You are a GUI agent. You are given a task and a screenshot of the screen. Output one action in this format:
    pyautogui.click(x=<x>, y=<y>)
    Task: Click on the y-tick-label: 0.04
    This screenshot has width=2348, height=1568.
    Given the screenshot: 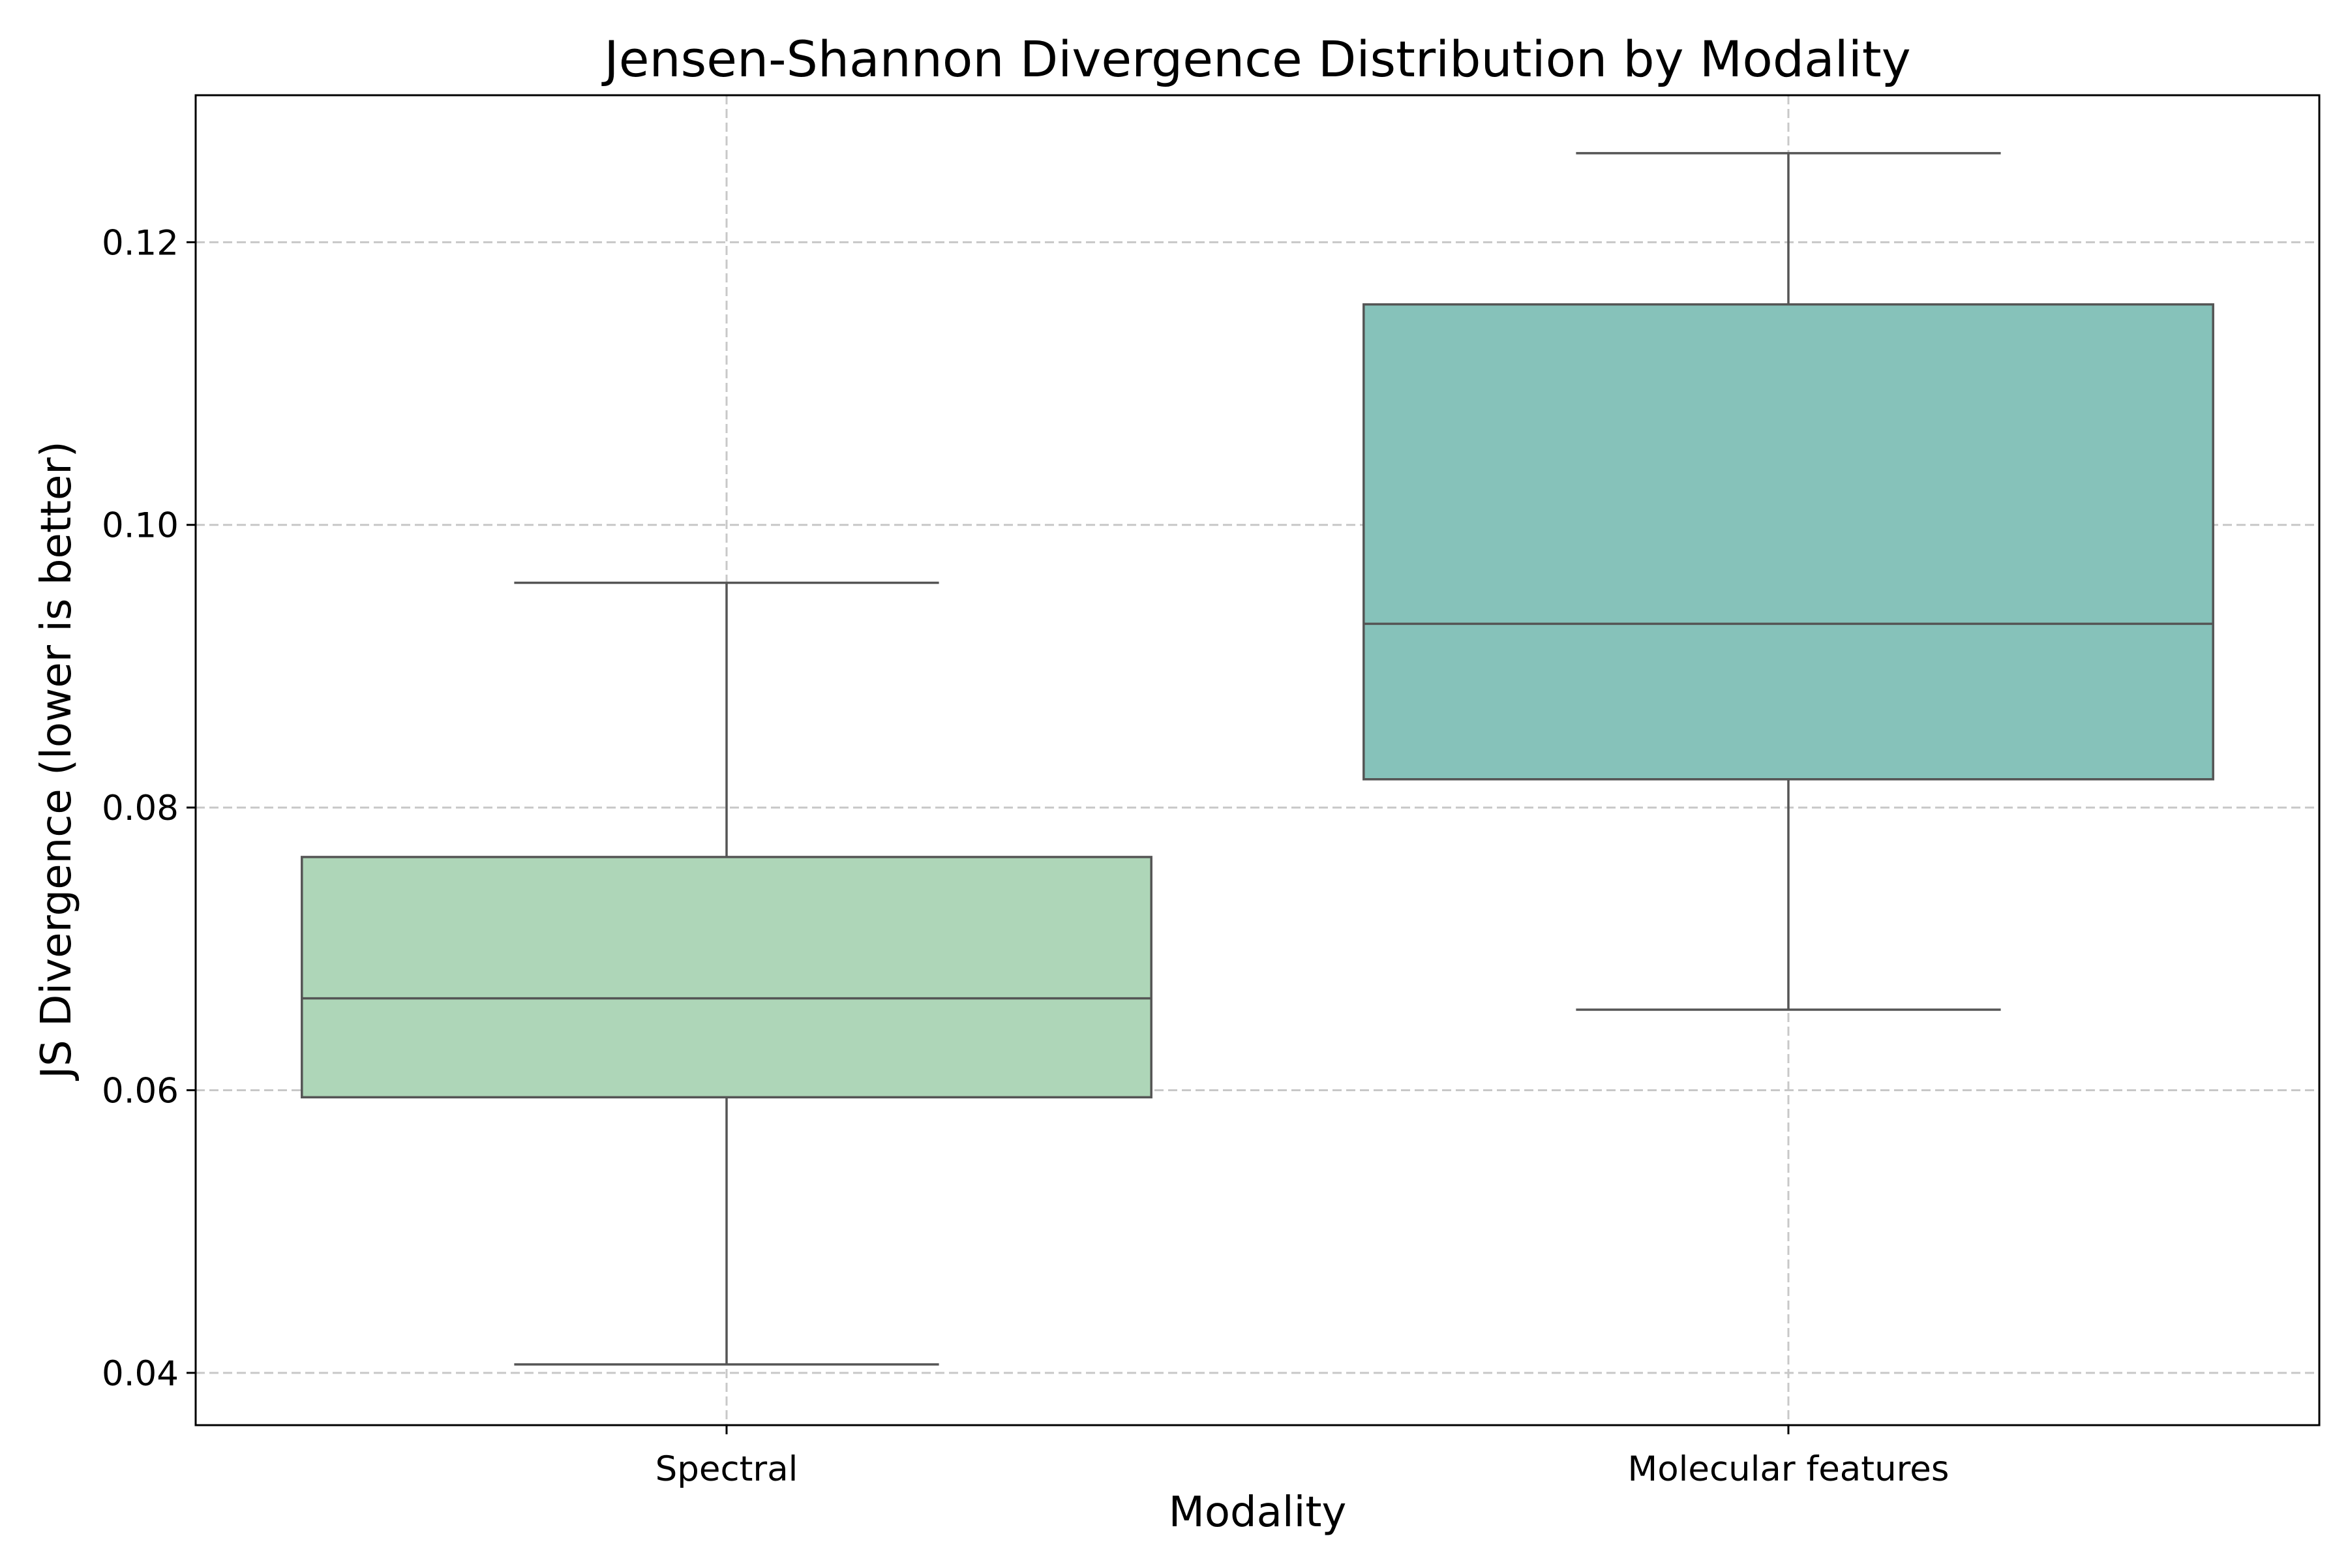 What is the action you would take?
    pyautogui.click(x=141, y=1374)
    